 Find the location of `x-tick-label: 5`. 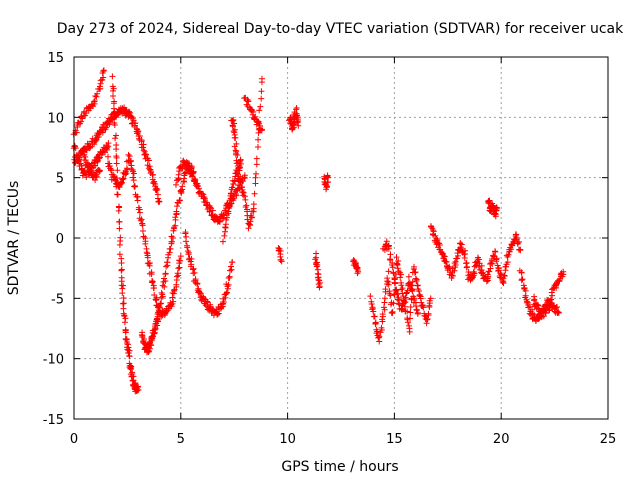

x-tick-label: 5 is located at coordinates (181, 439).